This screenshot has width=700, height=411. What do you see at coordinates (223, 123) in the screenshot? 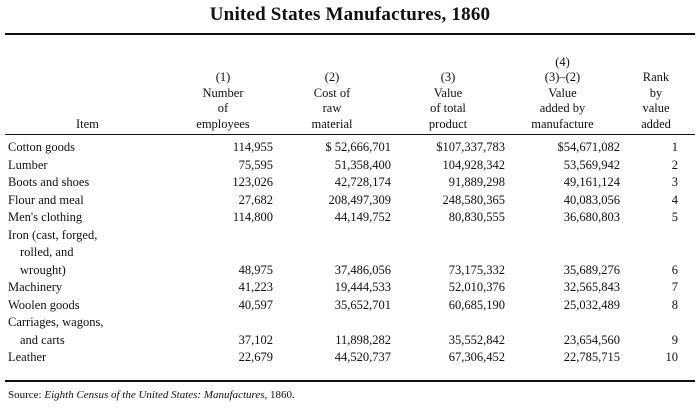
I see `header-line: employees` at bounding box center [223, 123].